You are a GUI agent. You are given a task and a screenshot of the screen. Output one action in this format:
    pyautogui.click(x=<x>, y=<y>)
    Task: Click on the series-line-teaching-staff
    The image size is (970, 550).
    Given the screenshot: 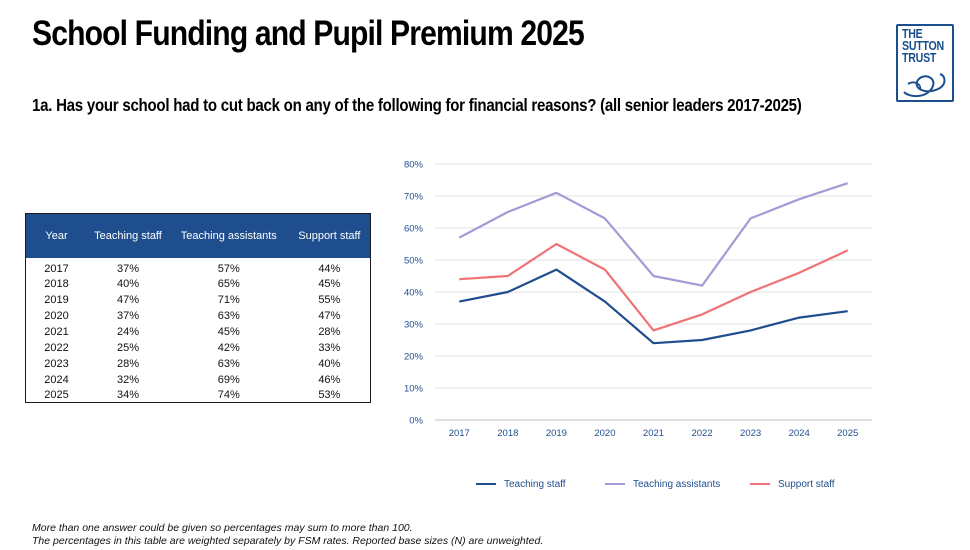 What is the action you would take?
    pyautogui.click(x=653, y=306)
    